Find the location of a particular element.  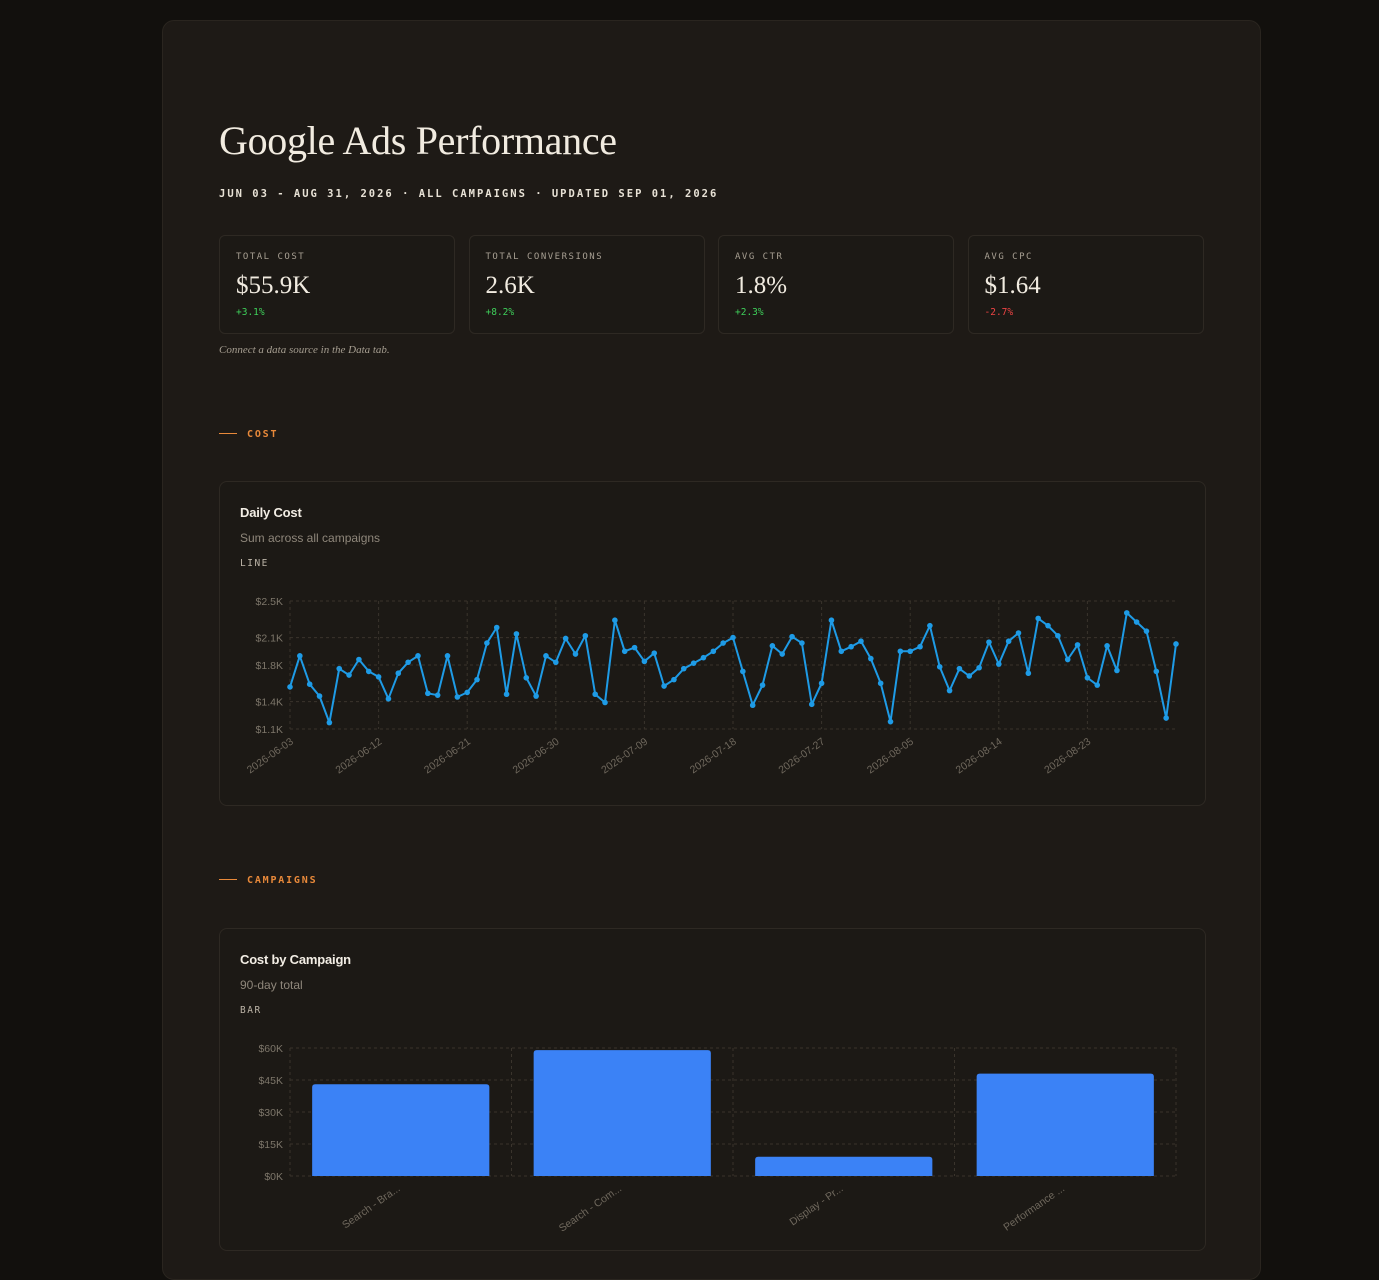

y-tick-label: $1.4K is located at coordinates (269, 703).